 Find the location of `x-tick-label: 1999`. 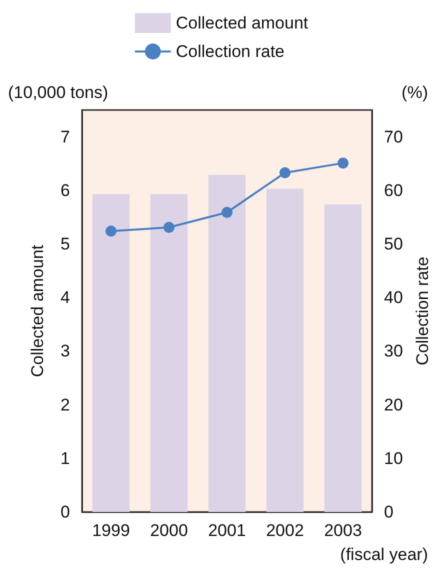

x-tick-label: 1999 is located at coordinates (111, 530).